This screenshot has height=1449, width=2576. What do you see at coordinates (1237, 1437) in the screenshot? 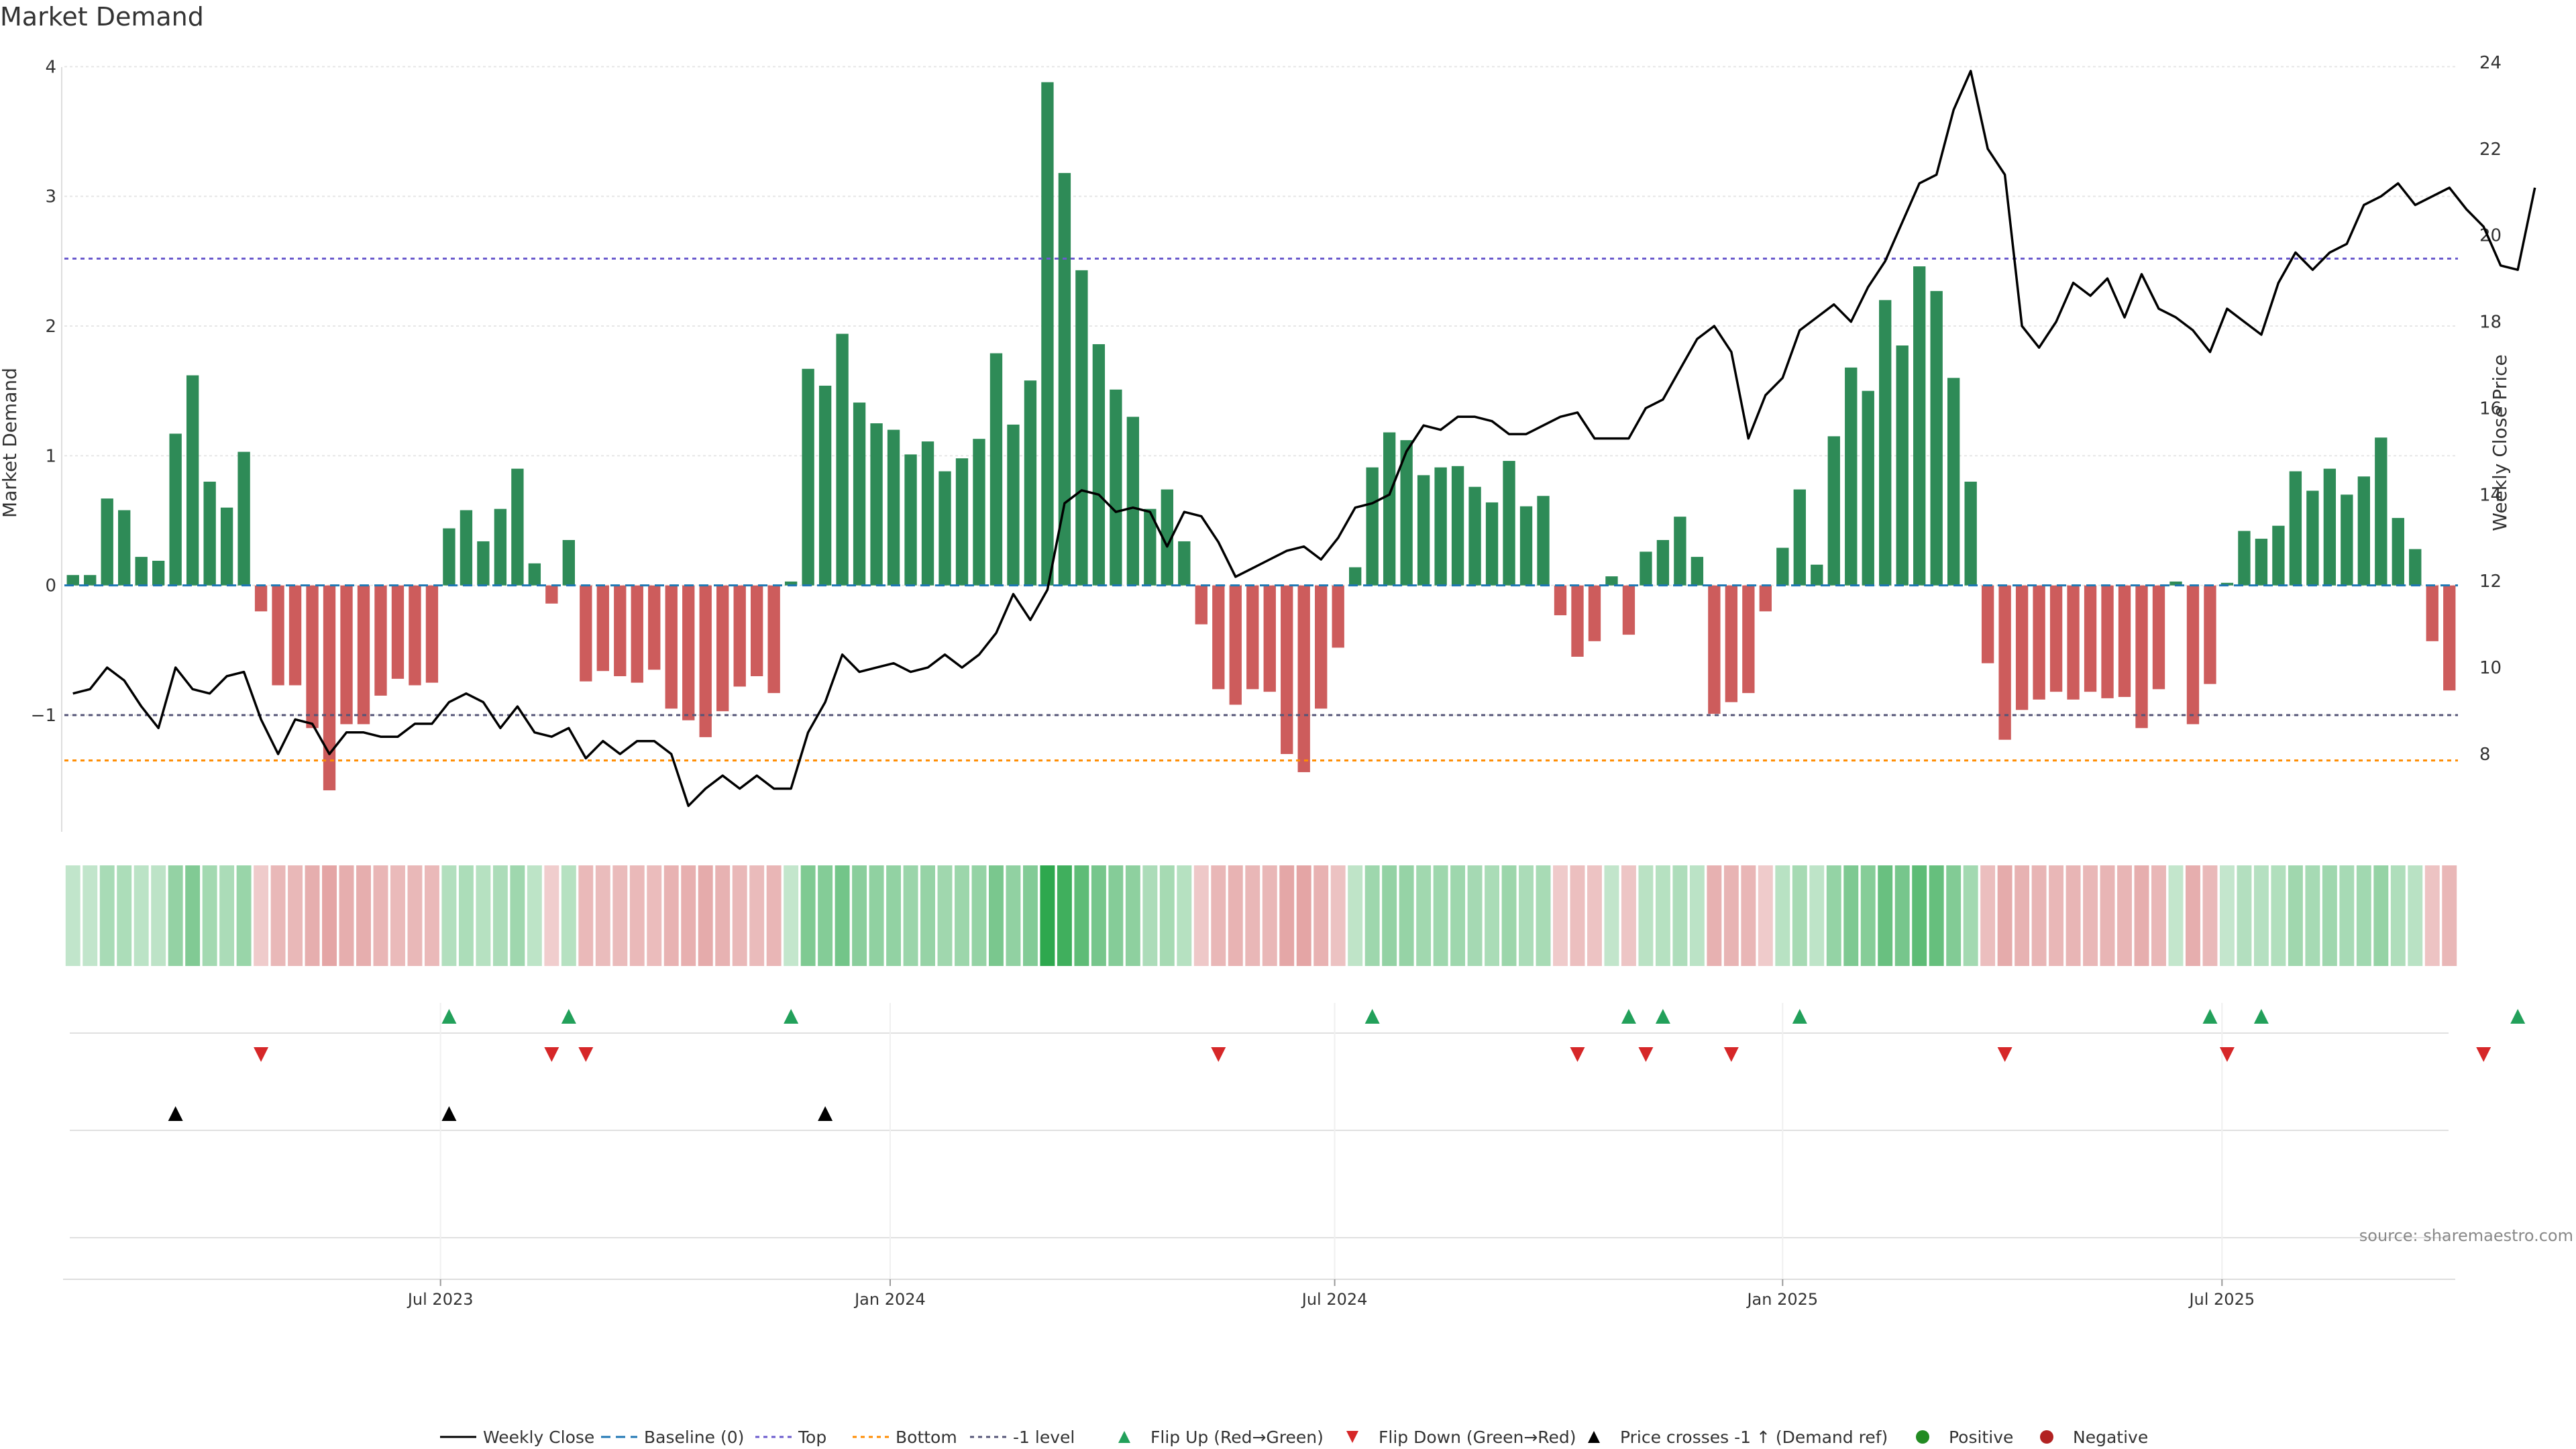
I see `legend-label: Flip Up (Red→Green)` at bounding box center [1237, 1437].